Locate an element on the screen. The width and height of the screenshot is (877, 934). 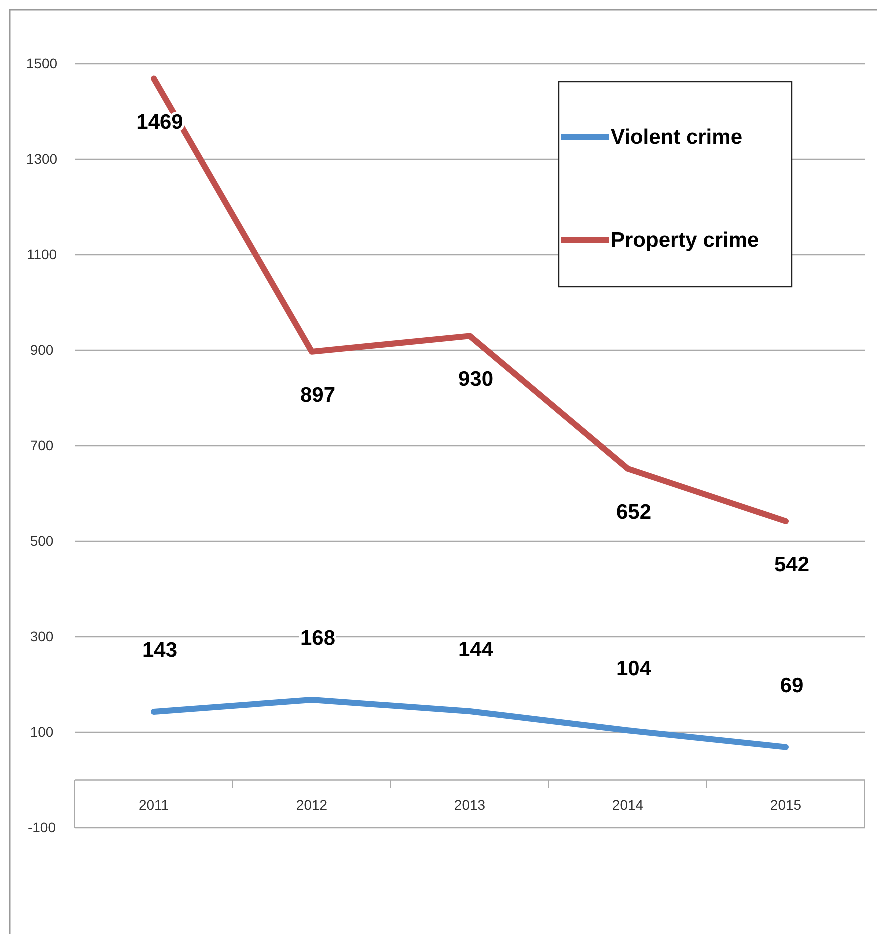
data-label: 652 is located at coordinates (634, 512).